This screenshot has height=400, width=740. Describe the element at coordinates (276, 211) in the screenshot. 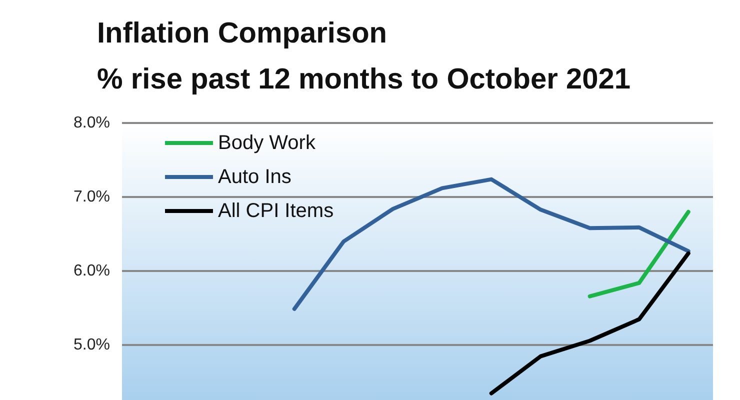

I see `legend-label: All CPI Items` at that location.